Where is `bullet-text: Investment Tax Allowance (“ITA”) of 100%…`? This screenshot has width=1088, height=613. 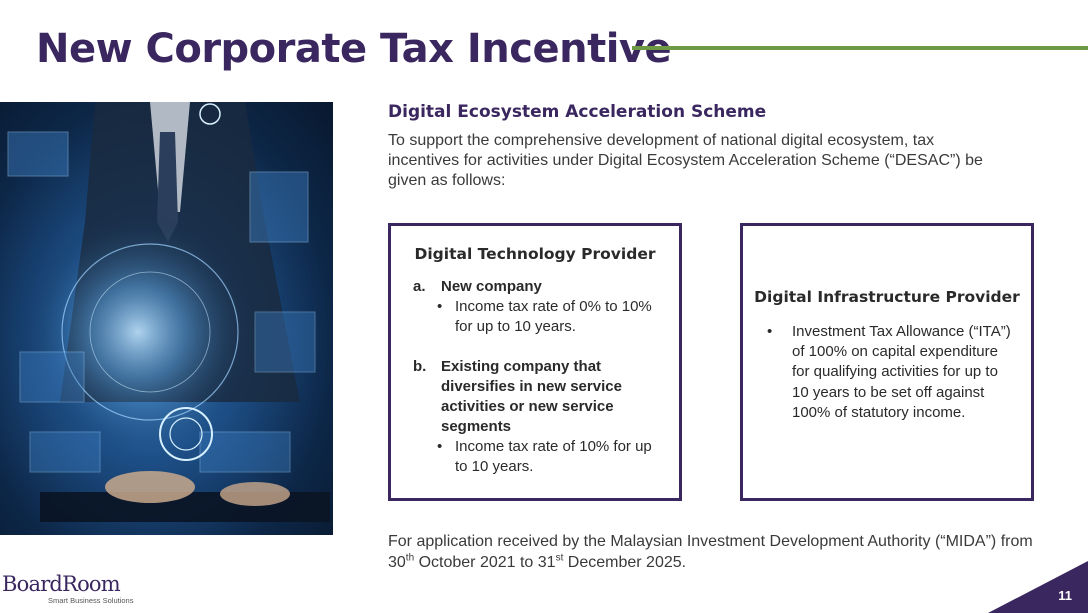
bullet-text: Investment Tax Allowance (“ITA”) of 100%… is located at coordinates (901, 372).